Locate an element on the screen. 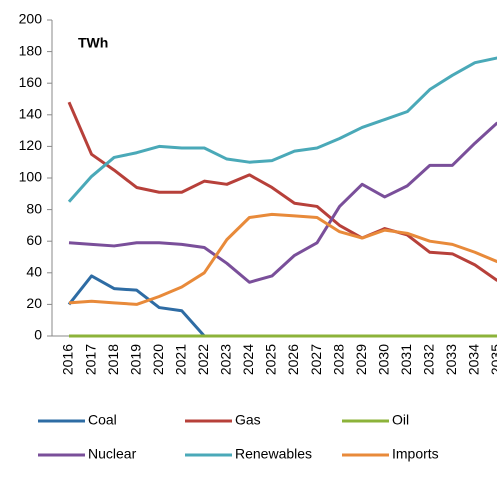  x-tick-label: 2021 is located at coordinates (180, 359).